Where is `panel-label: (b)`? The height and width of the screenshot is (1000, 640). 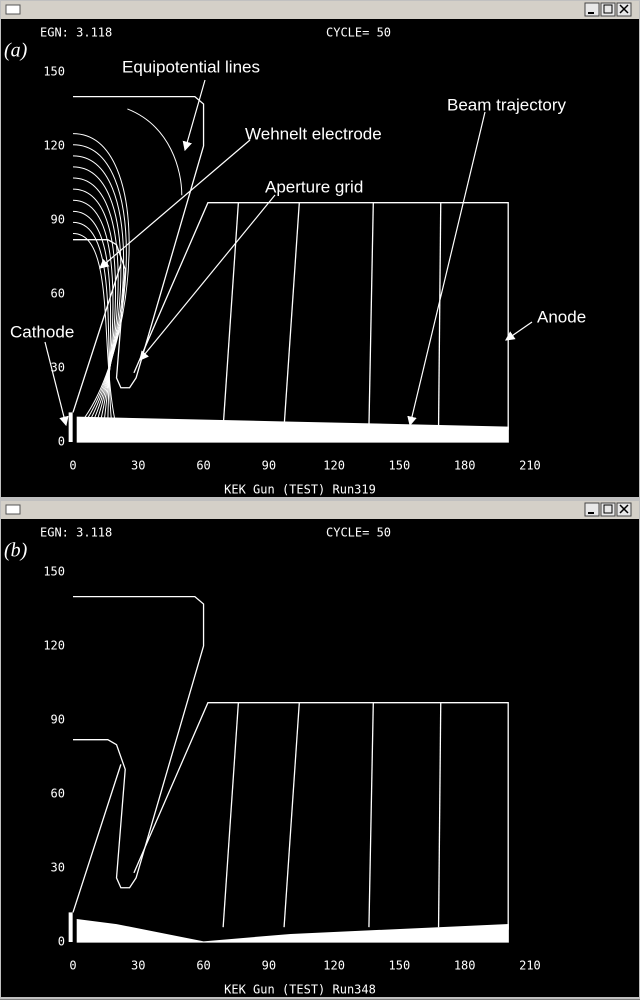 panel-label: (b) is located at coordinates (16, 551).